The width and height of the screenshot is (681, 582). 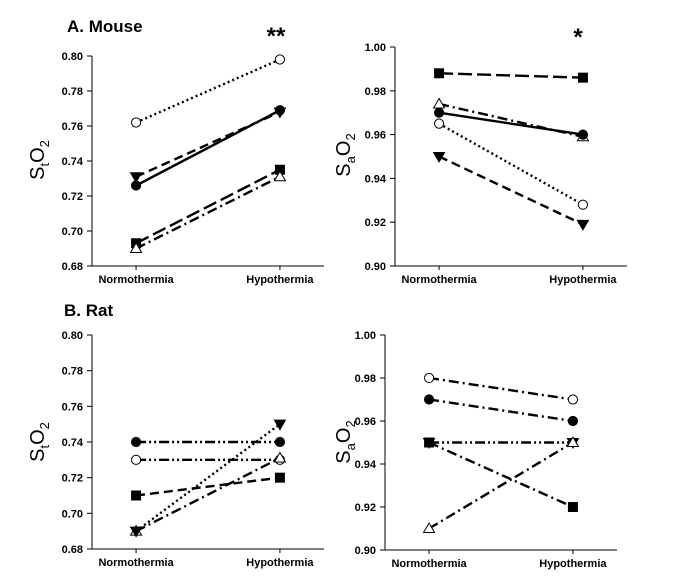 What do you see at coordinates (72, 372) in the screenshot?
I see `y-tick-label-0-78: 0.78` at bounding box center [72, 372].